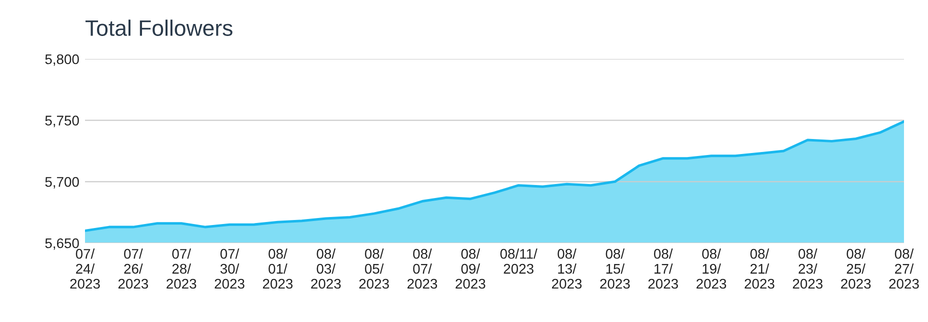 This screenshot has height=322, width=928. What do you see at coordinates (181, 268) in the screenshot?
I see `x-tick-label: 07/ 28/ 2023` at bounding box center [181, 268].